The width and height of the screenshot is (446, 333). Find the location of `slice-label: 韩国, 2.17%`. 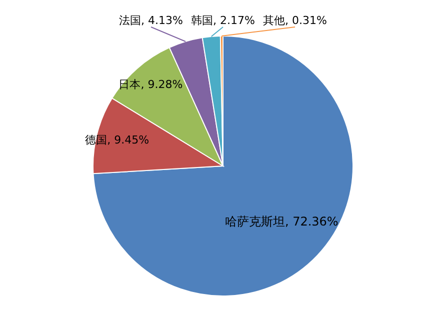

slice-label: 韩国, 2.17% is located at coordinates (223, 20).